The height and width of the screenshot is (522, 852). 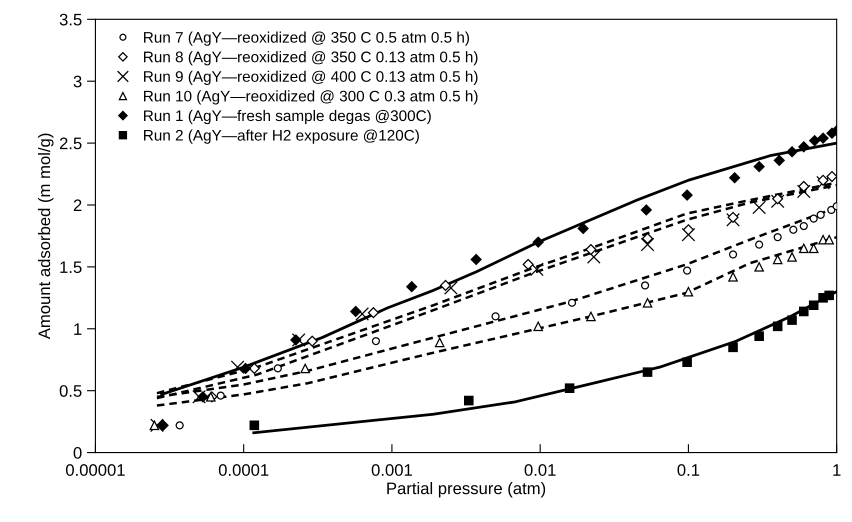 I want to click on y-axis-title: Amount adsorbed (m mol/g), so click(x=46, y=237).